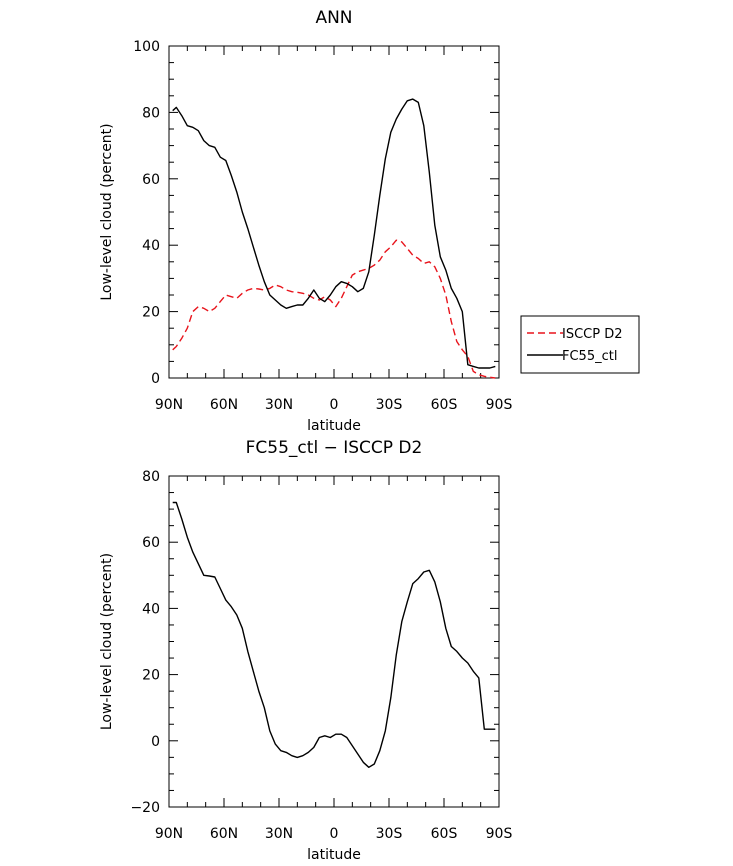 This screenshot has width=733, height=866. I want to click on y-tick-label: −20, so click(145, 808).